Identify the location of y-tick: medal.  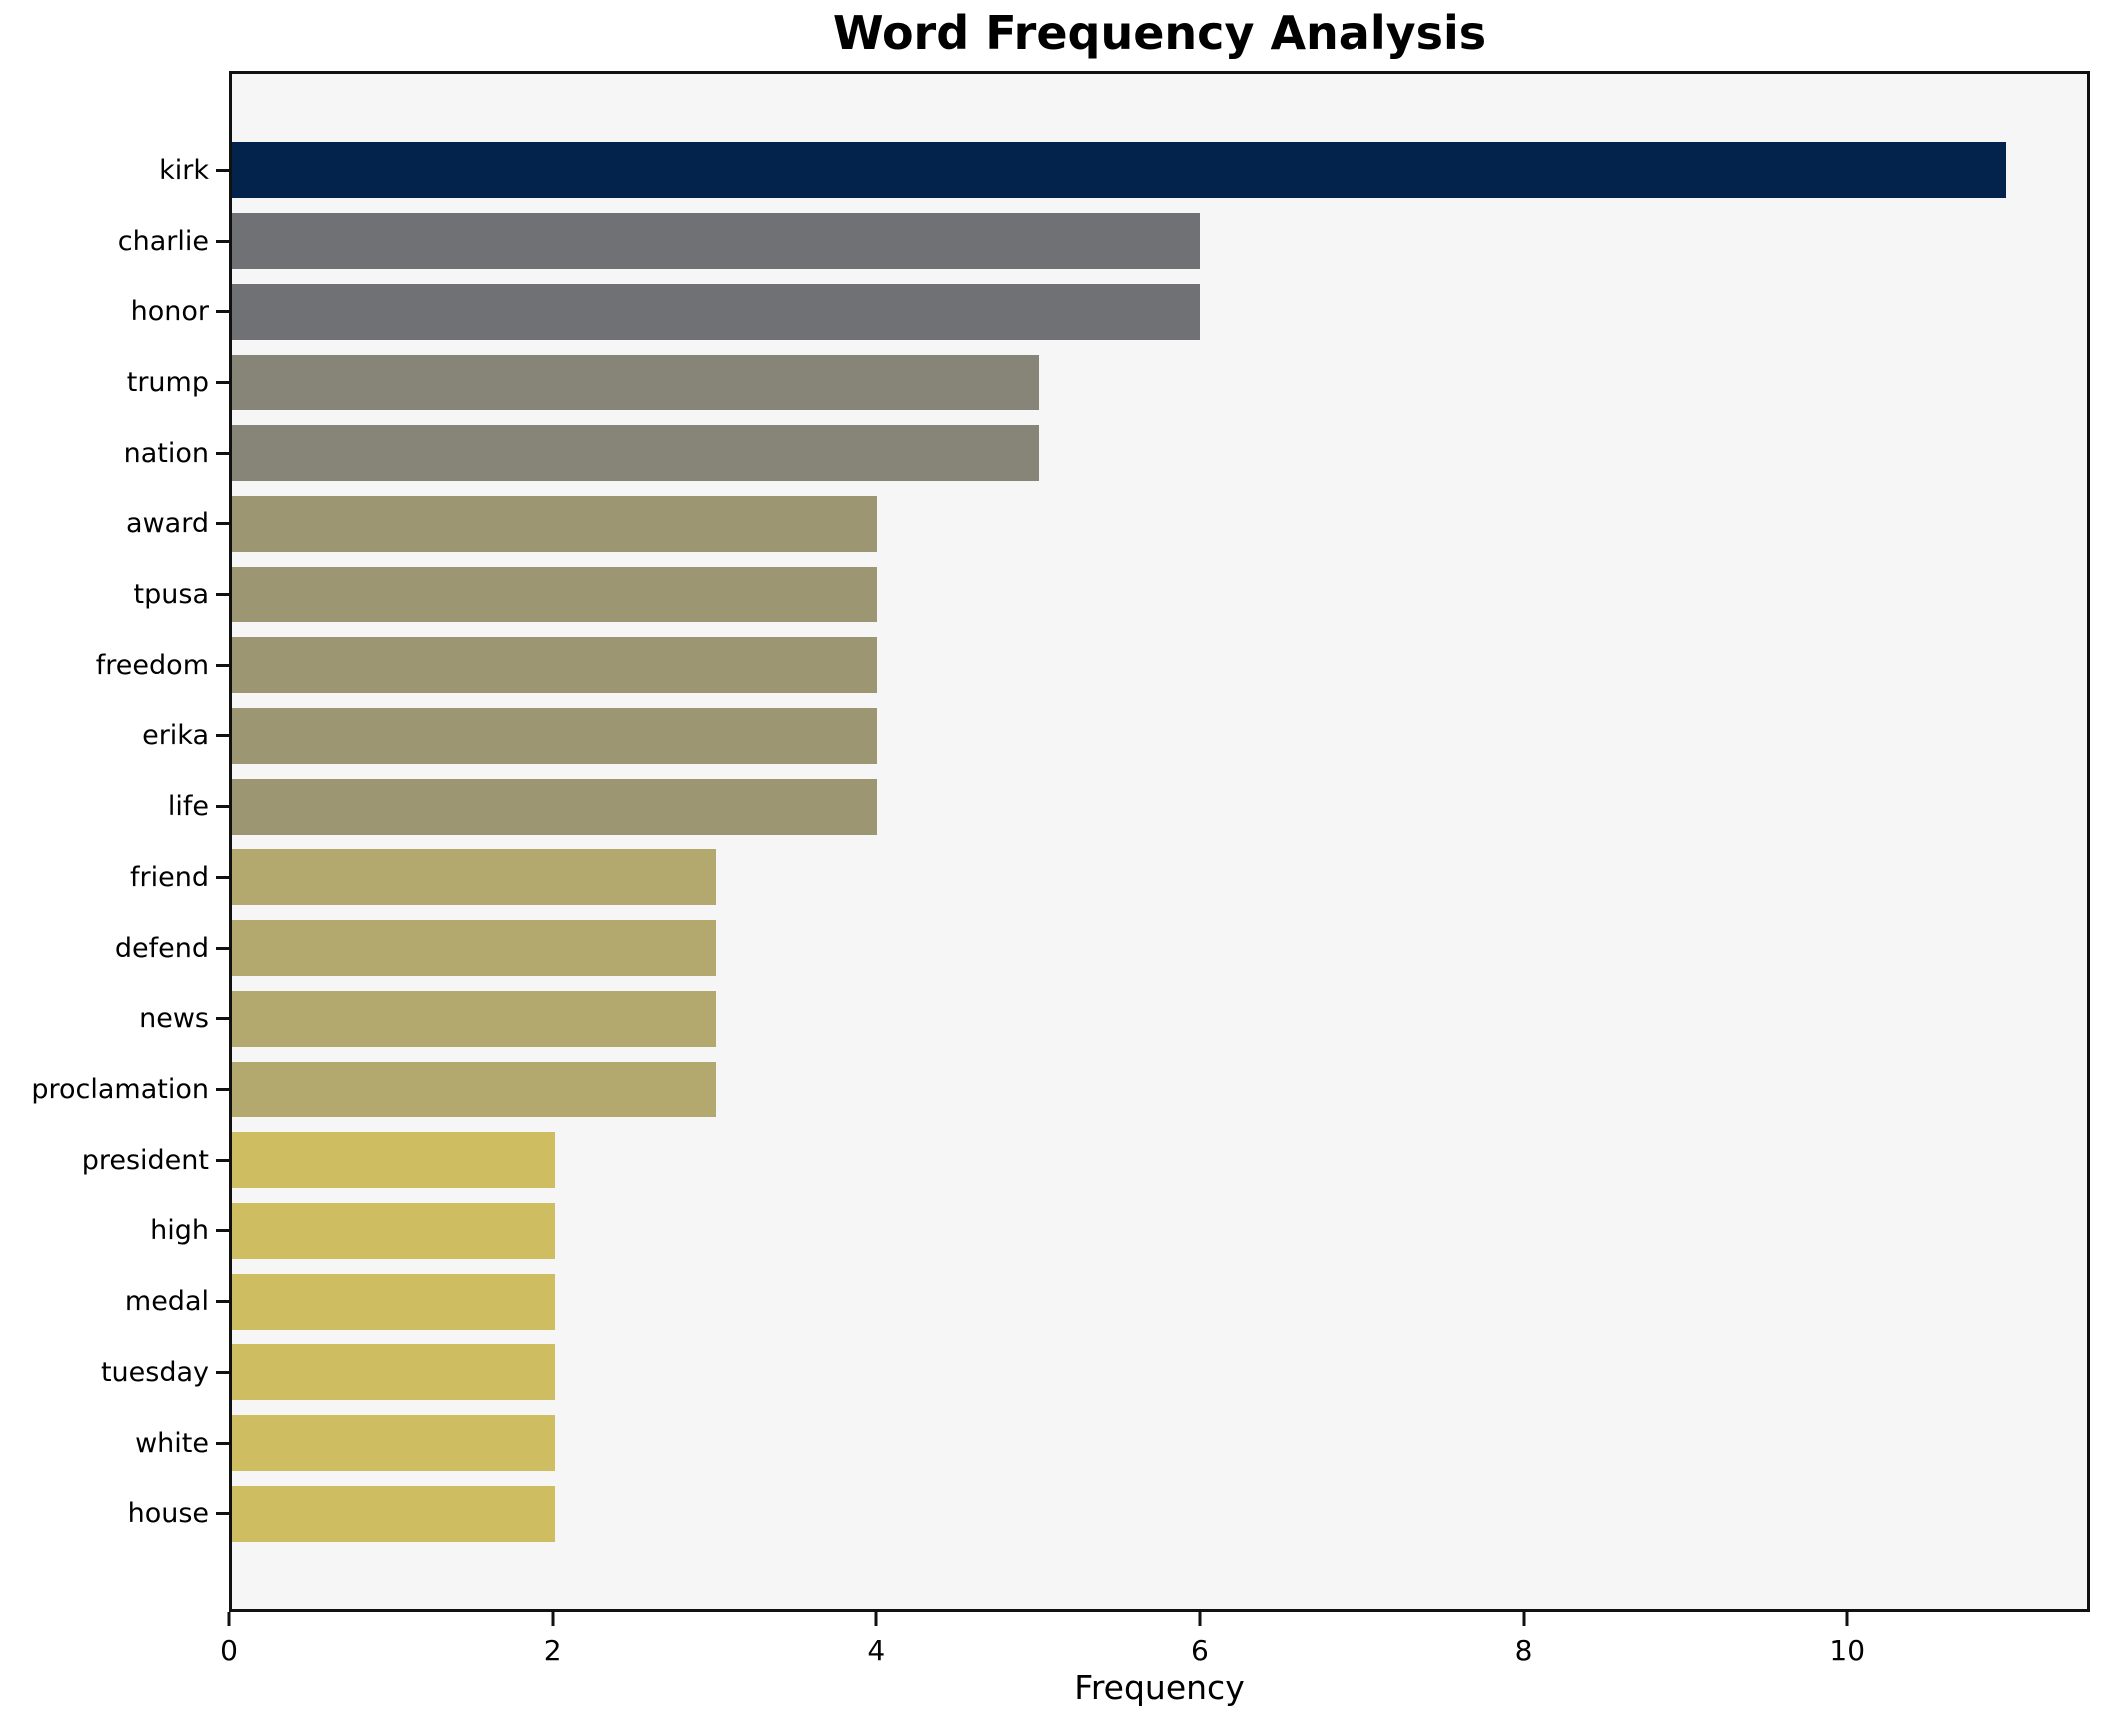
(114, 1301).